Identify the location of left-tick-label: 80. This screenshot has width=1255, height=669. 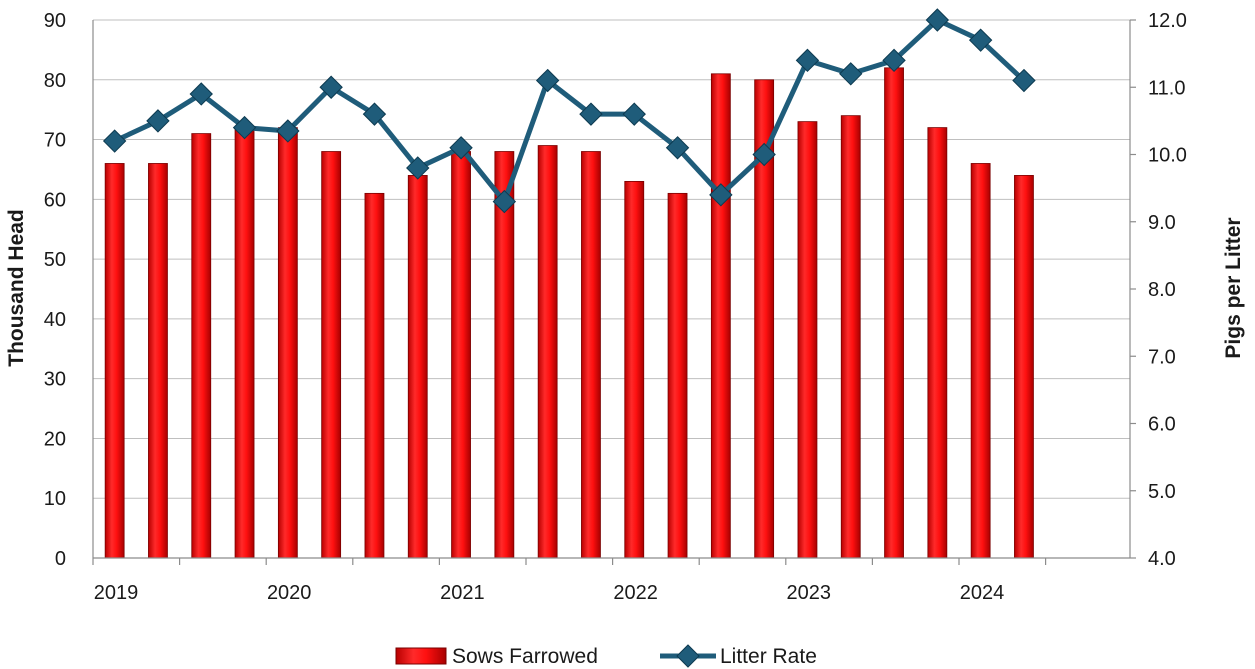
(55, 81).